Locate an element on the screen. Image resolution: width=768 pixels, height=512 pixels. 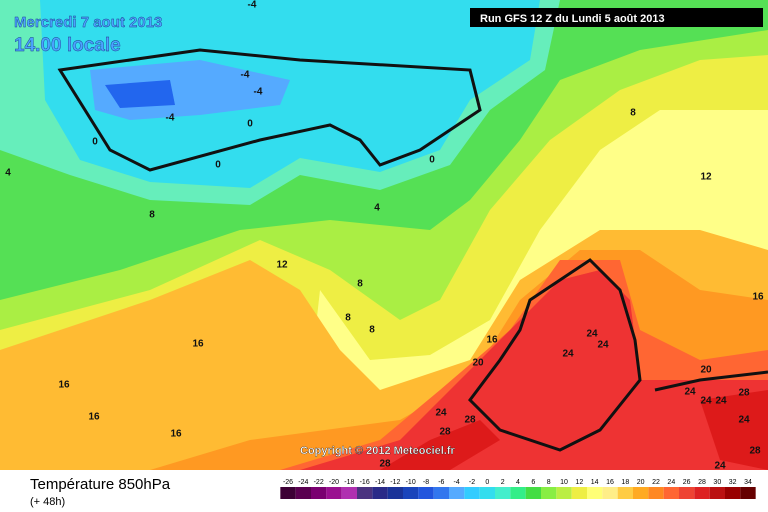
colorbar-label: -6 is located at coordinates (441, 482).